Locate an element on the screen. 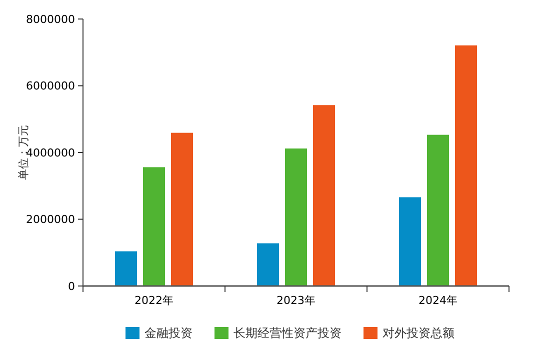  legend-label: 金融投资 is located at coordinates (168, 333).